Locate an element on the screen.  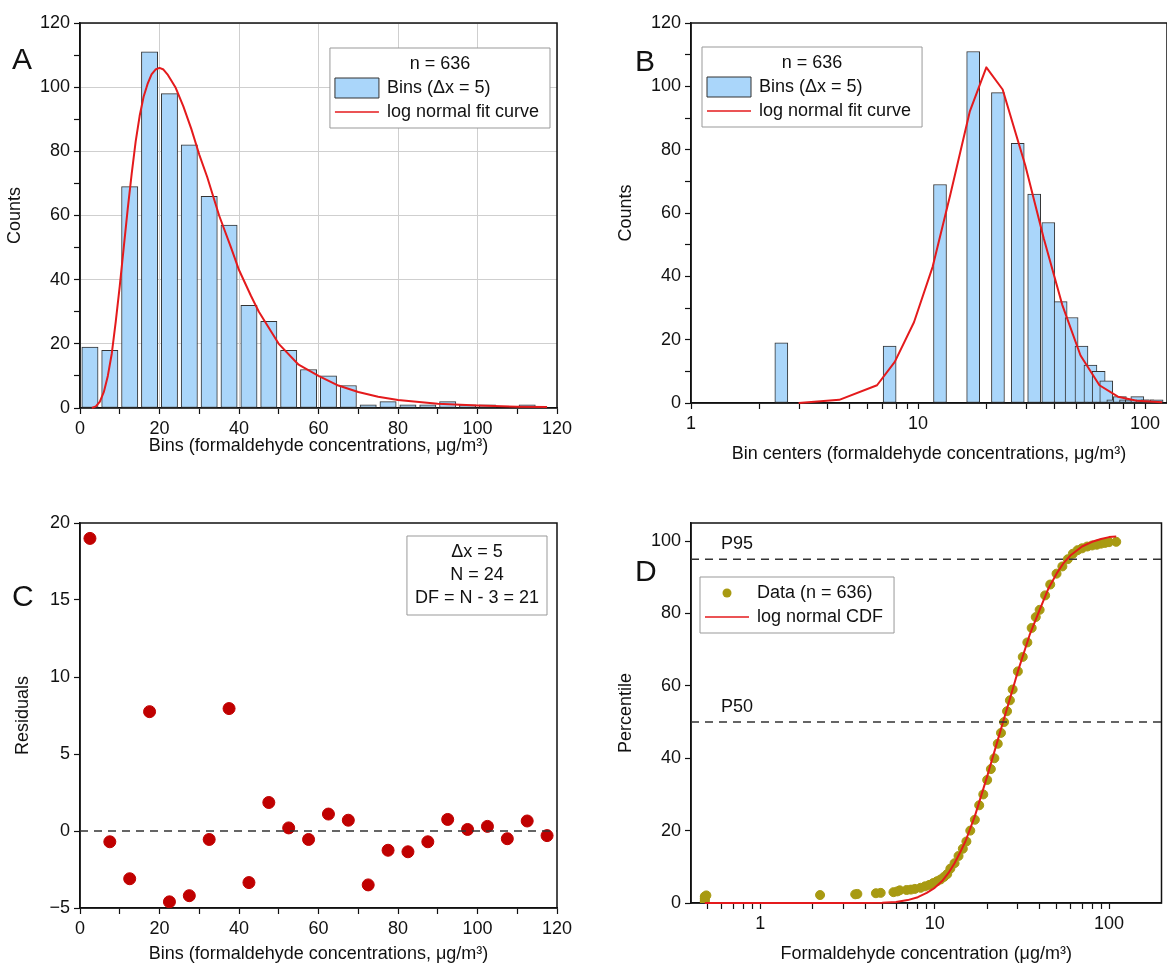
y-tick-label: 10 is located at coordinates (59, 675).